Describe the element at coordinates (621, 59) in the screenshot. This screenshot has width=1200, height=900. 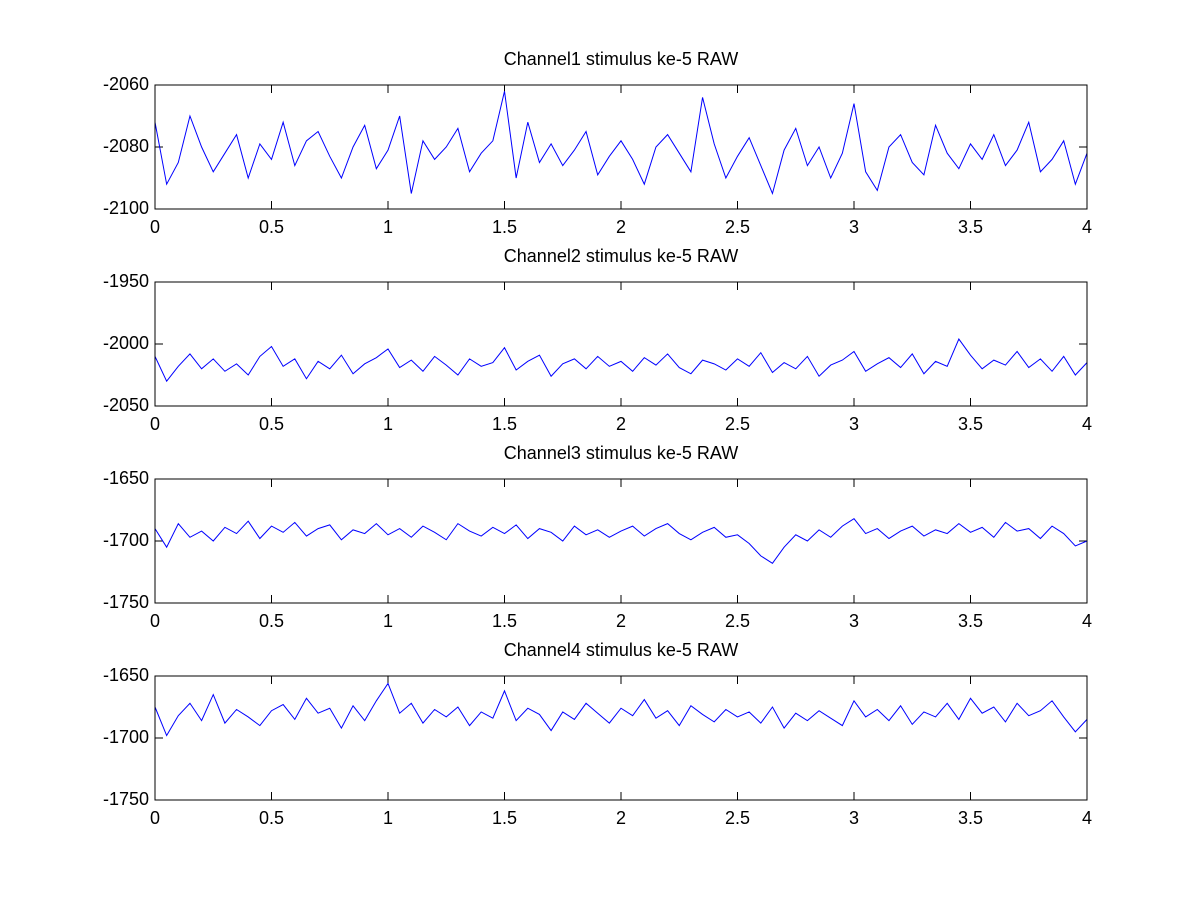
I see `subplot-title: Channel1 stimulus ke-5 RAW` at that location.